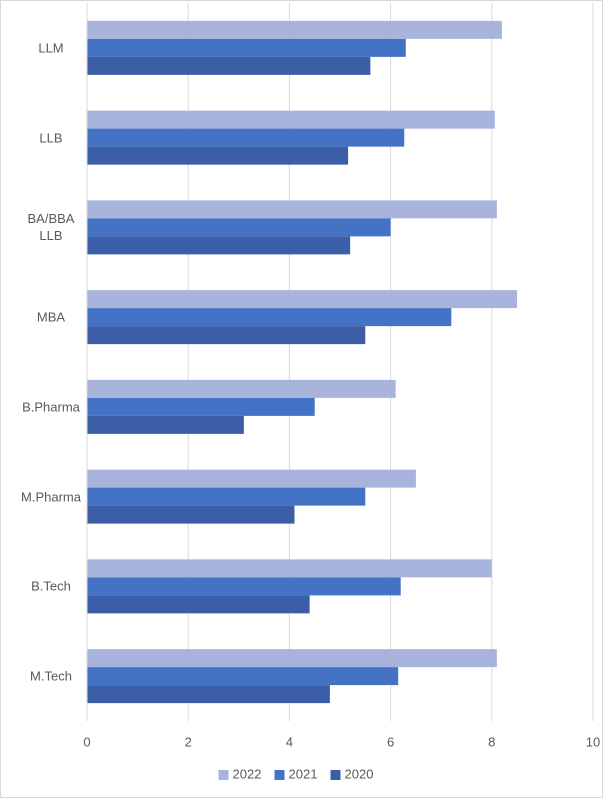 This screenshot has height=798, width=603. I want to click on y-tick-label: B.Tech, so click(51, 586).